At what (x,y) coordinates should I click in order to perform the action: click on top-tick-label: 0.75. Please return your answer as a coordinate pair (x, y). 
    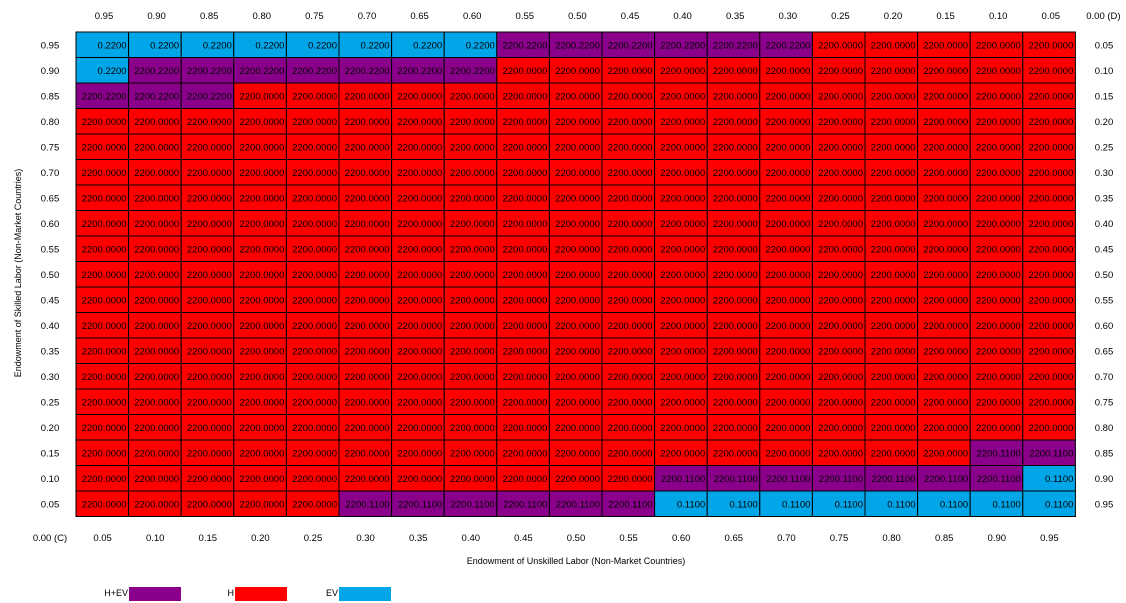
    Looking at the image, I should click on (314, 16).